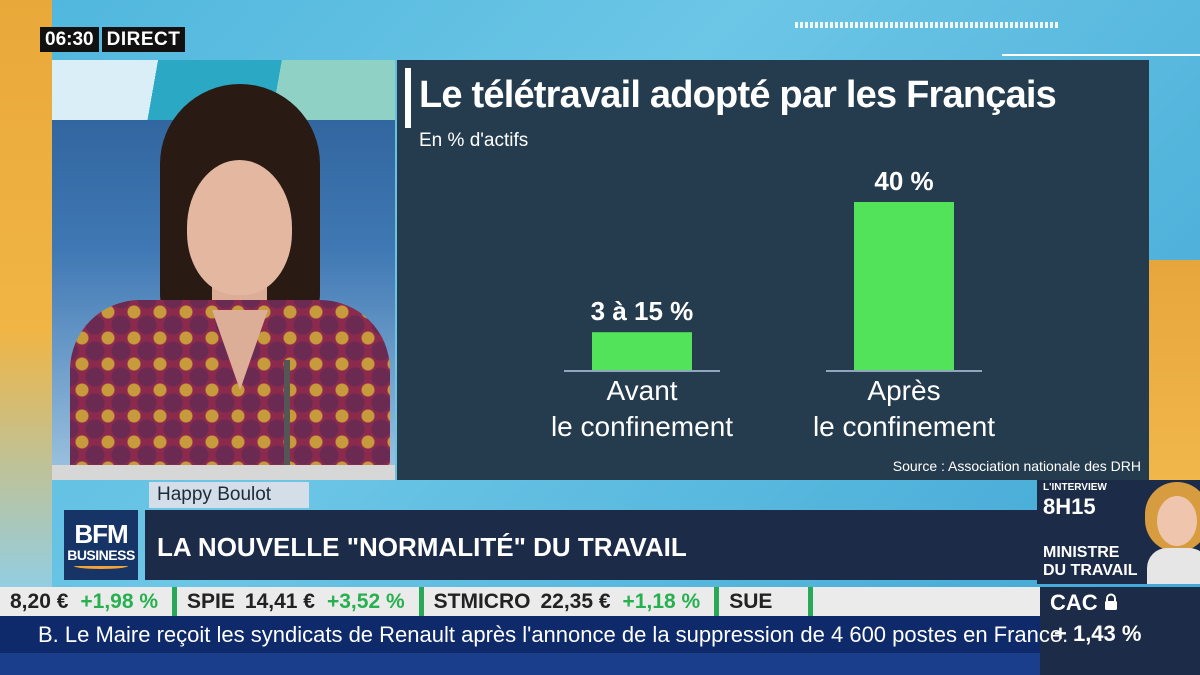 The height and width of the screenshot is (675, 1200). Describe the element at coordinates (474, 140) in the screenshot. I see `chart-subtitle: En % d'actifs` at that location.